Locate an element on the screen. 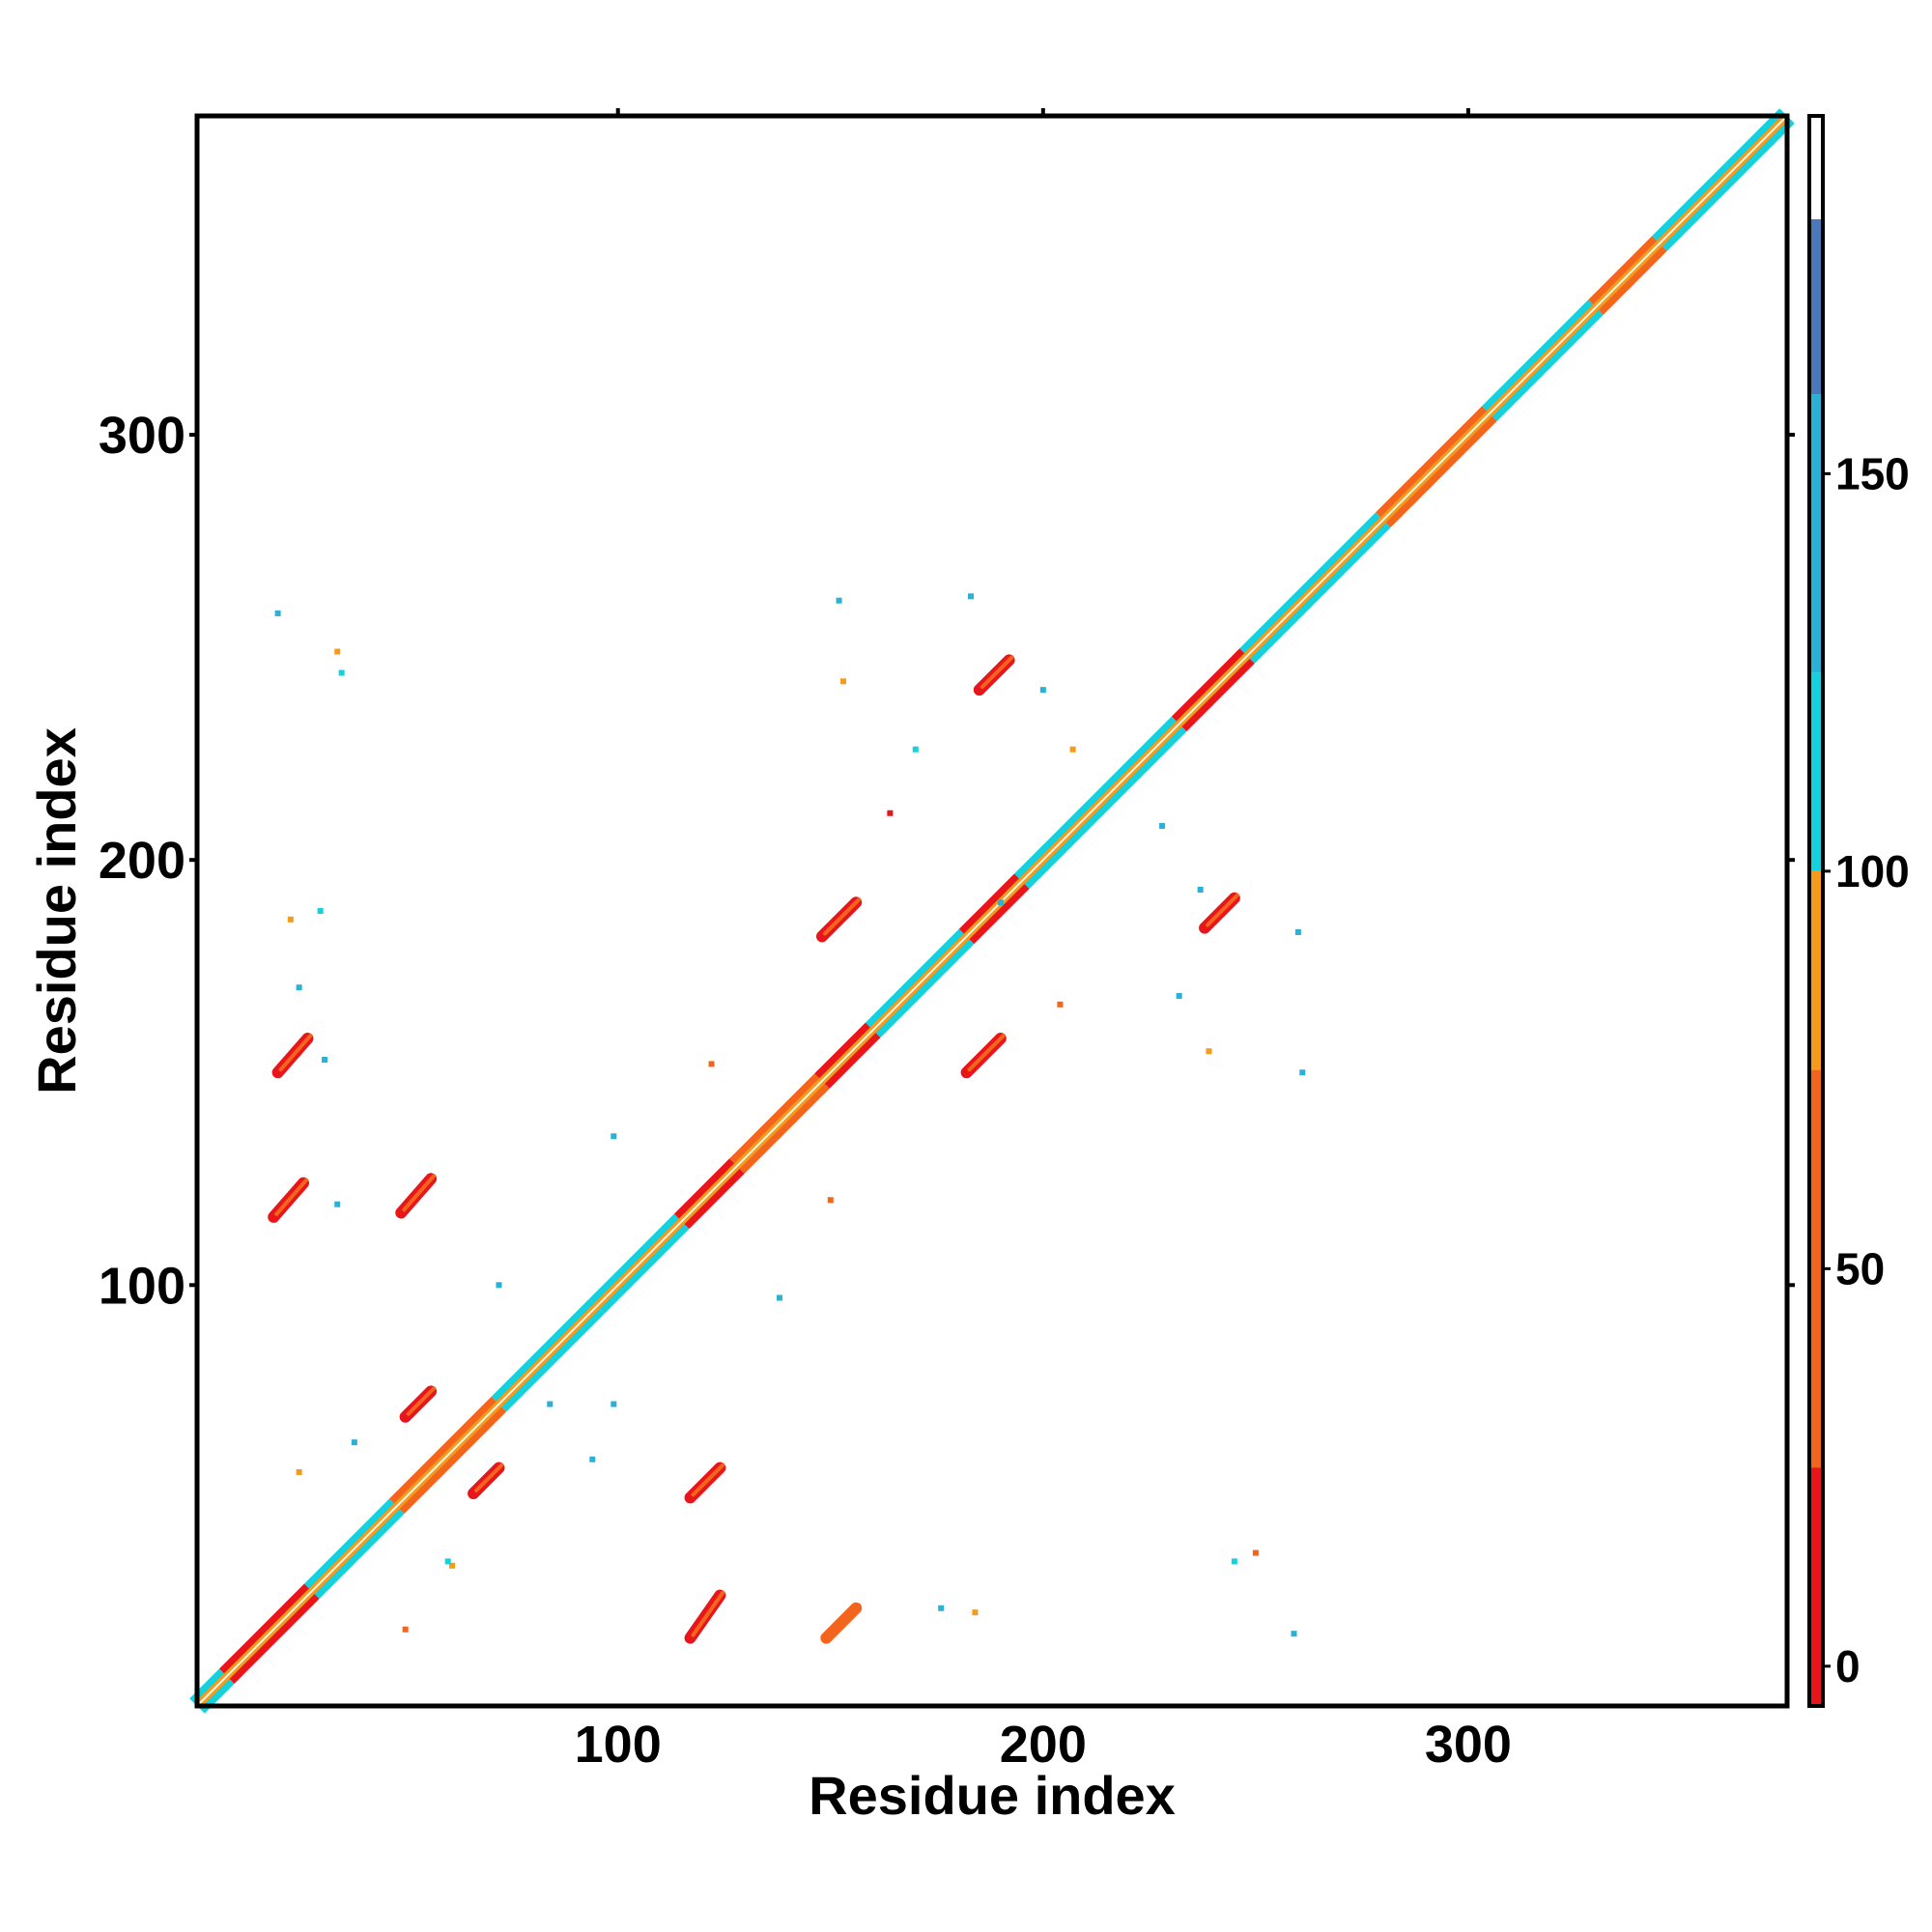 Image resolution: width=1932 pixels, height=1932 pixels. colorbar-bands is located at coordinates (1816, 911).